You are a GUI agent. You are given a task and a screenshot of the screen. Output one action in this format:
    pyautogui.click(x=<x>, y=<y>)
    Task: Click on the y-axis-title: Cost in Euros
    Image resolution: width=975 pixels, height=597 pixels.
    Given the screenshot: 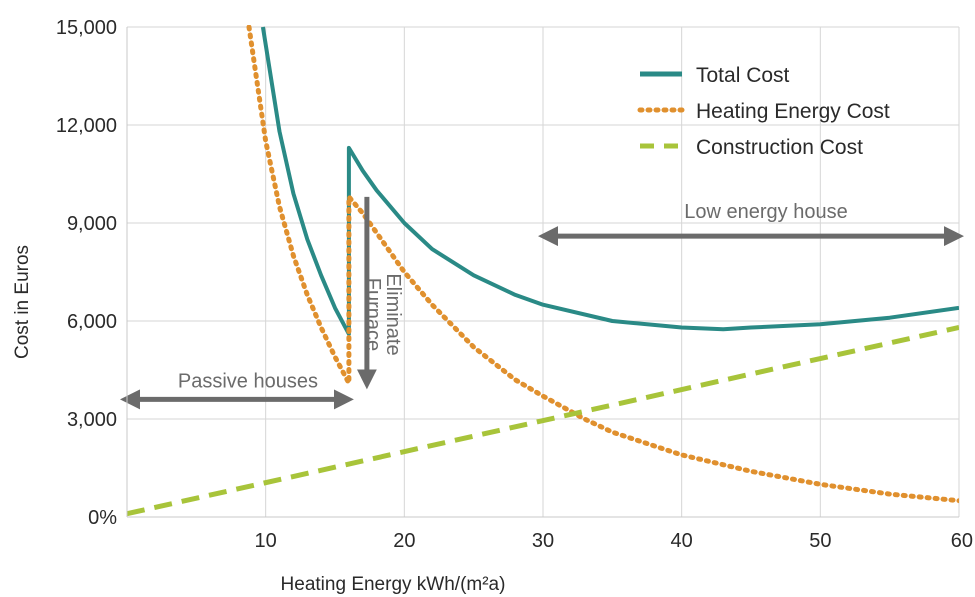 What is the action you would take?
    pyautogui.click(x=22, y=302)
    